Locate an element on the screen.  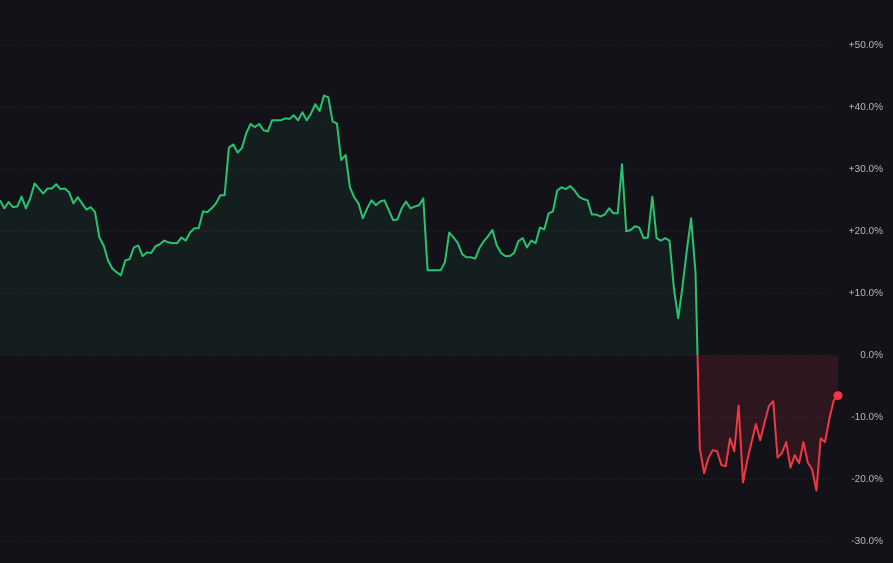
y-tick-label: +50.0% is located at coordinates (866, 45).